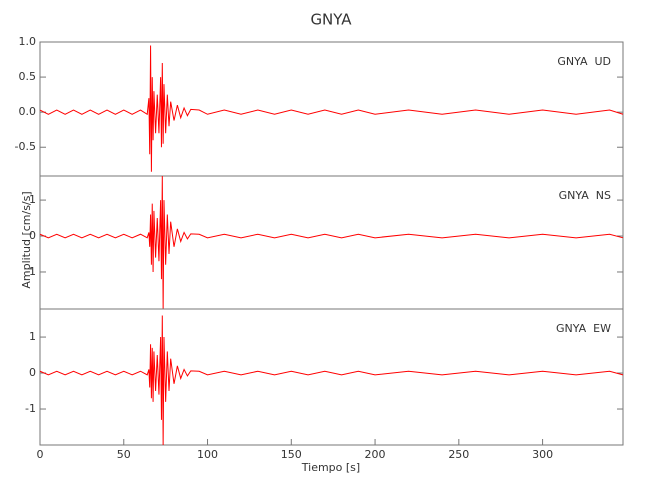 The height and width of the screenshot is (500, 650). Describe the element at coordinates (458, 454) in the screenshot. I see `x-tick-label: 250` at that location.